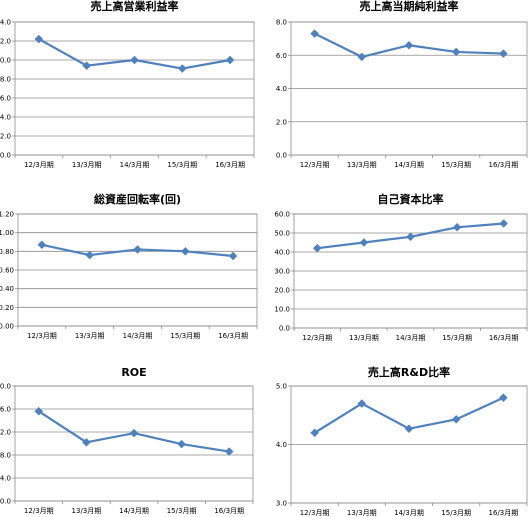 The width and height of the screenshot is (530, 517). What do you see at coordinates (281, 504) in the screenshot?
I see `y-tick-label: 3.0` at bounding box center [281, 504].